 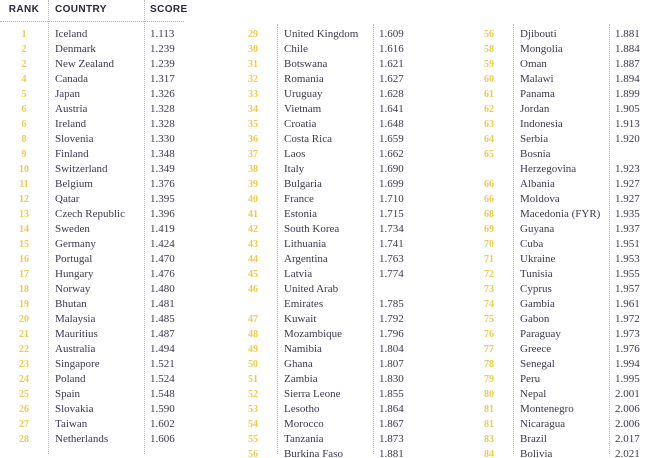 I want to click on score-cell: 1.937, so click(x=627, y=229).